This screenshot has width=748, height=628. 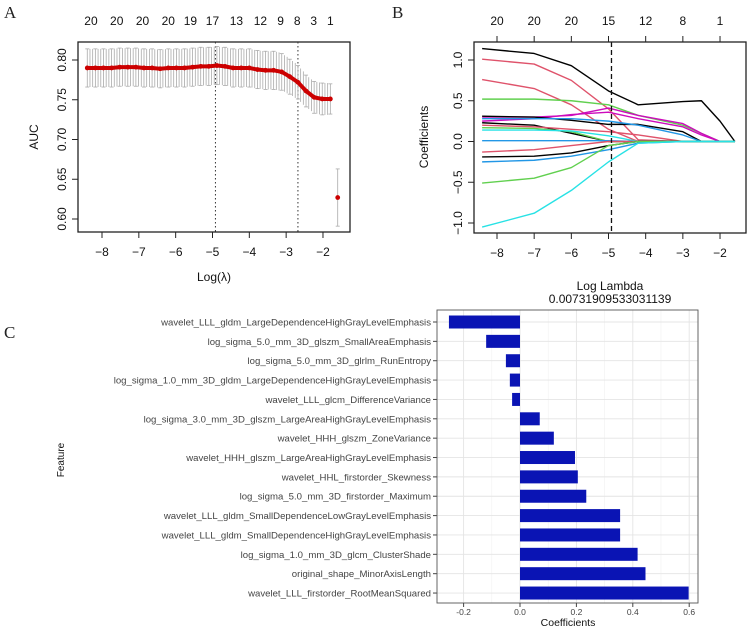 What do you see at coordinates (62, 100) in the screenshot?
I see `y-tick-label: 0.75` at bounding box center [62, 100].